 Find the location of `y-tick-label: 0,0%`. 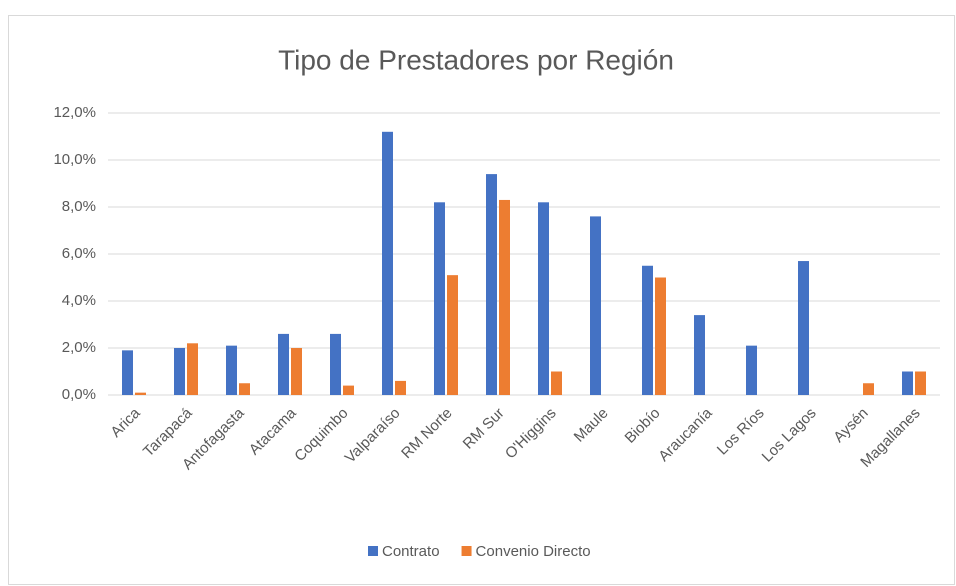

y-tick-label: 0,0% is located at coordinates (79, 394).